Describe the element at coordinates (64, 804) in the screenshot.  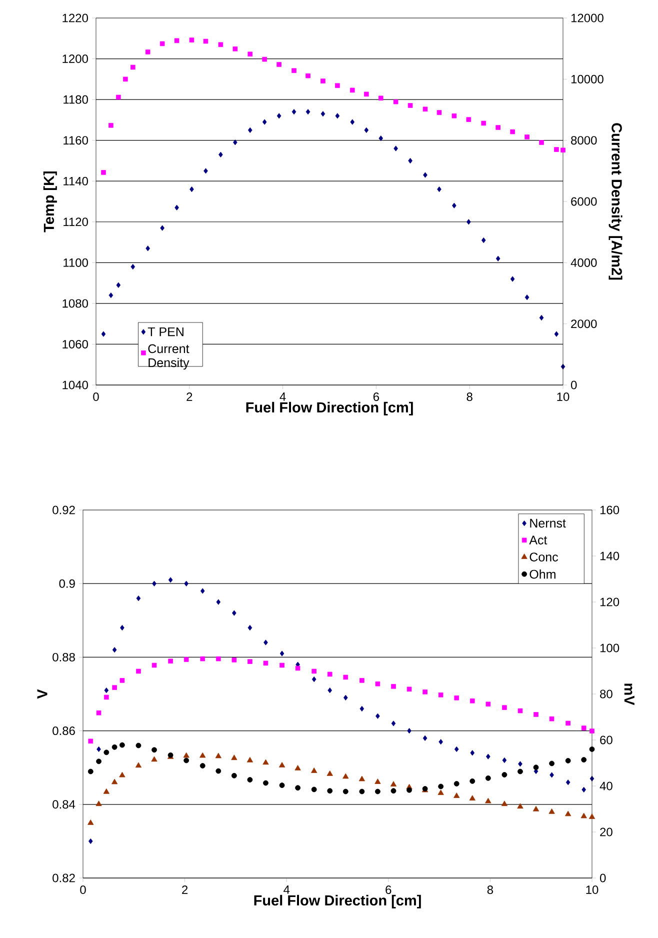
I see `y-tick-label: 0.84` at that location.